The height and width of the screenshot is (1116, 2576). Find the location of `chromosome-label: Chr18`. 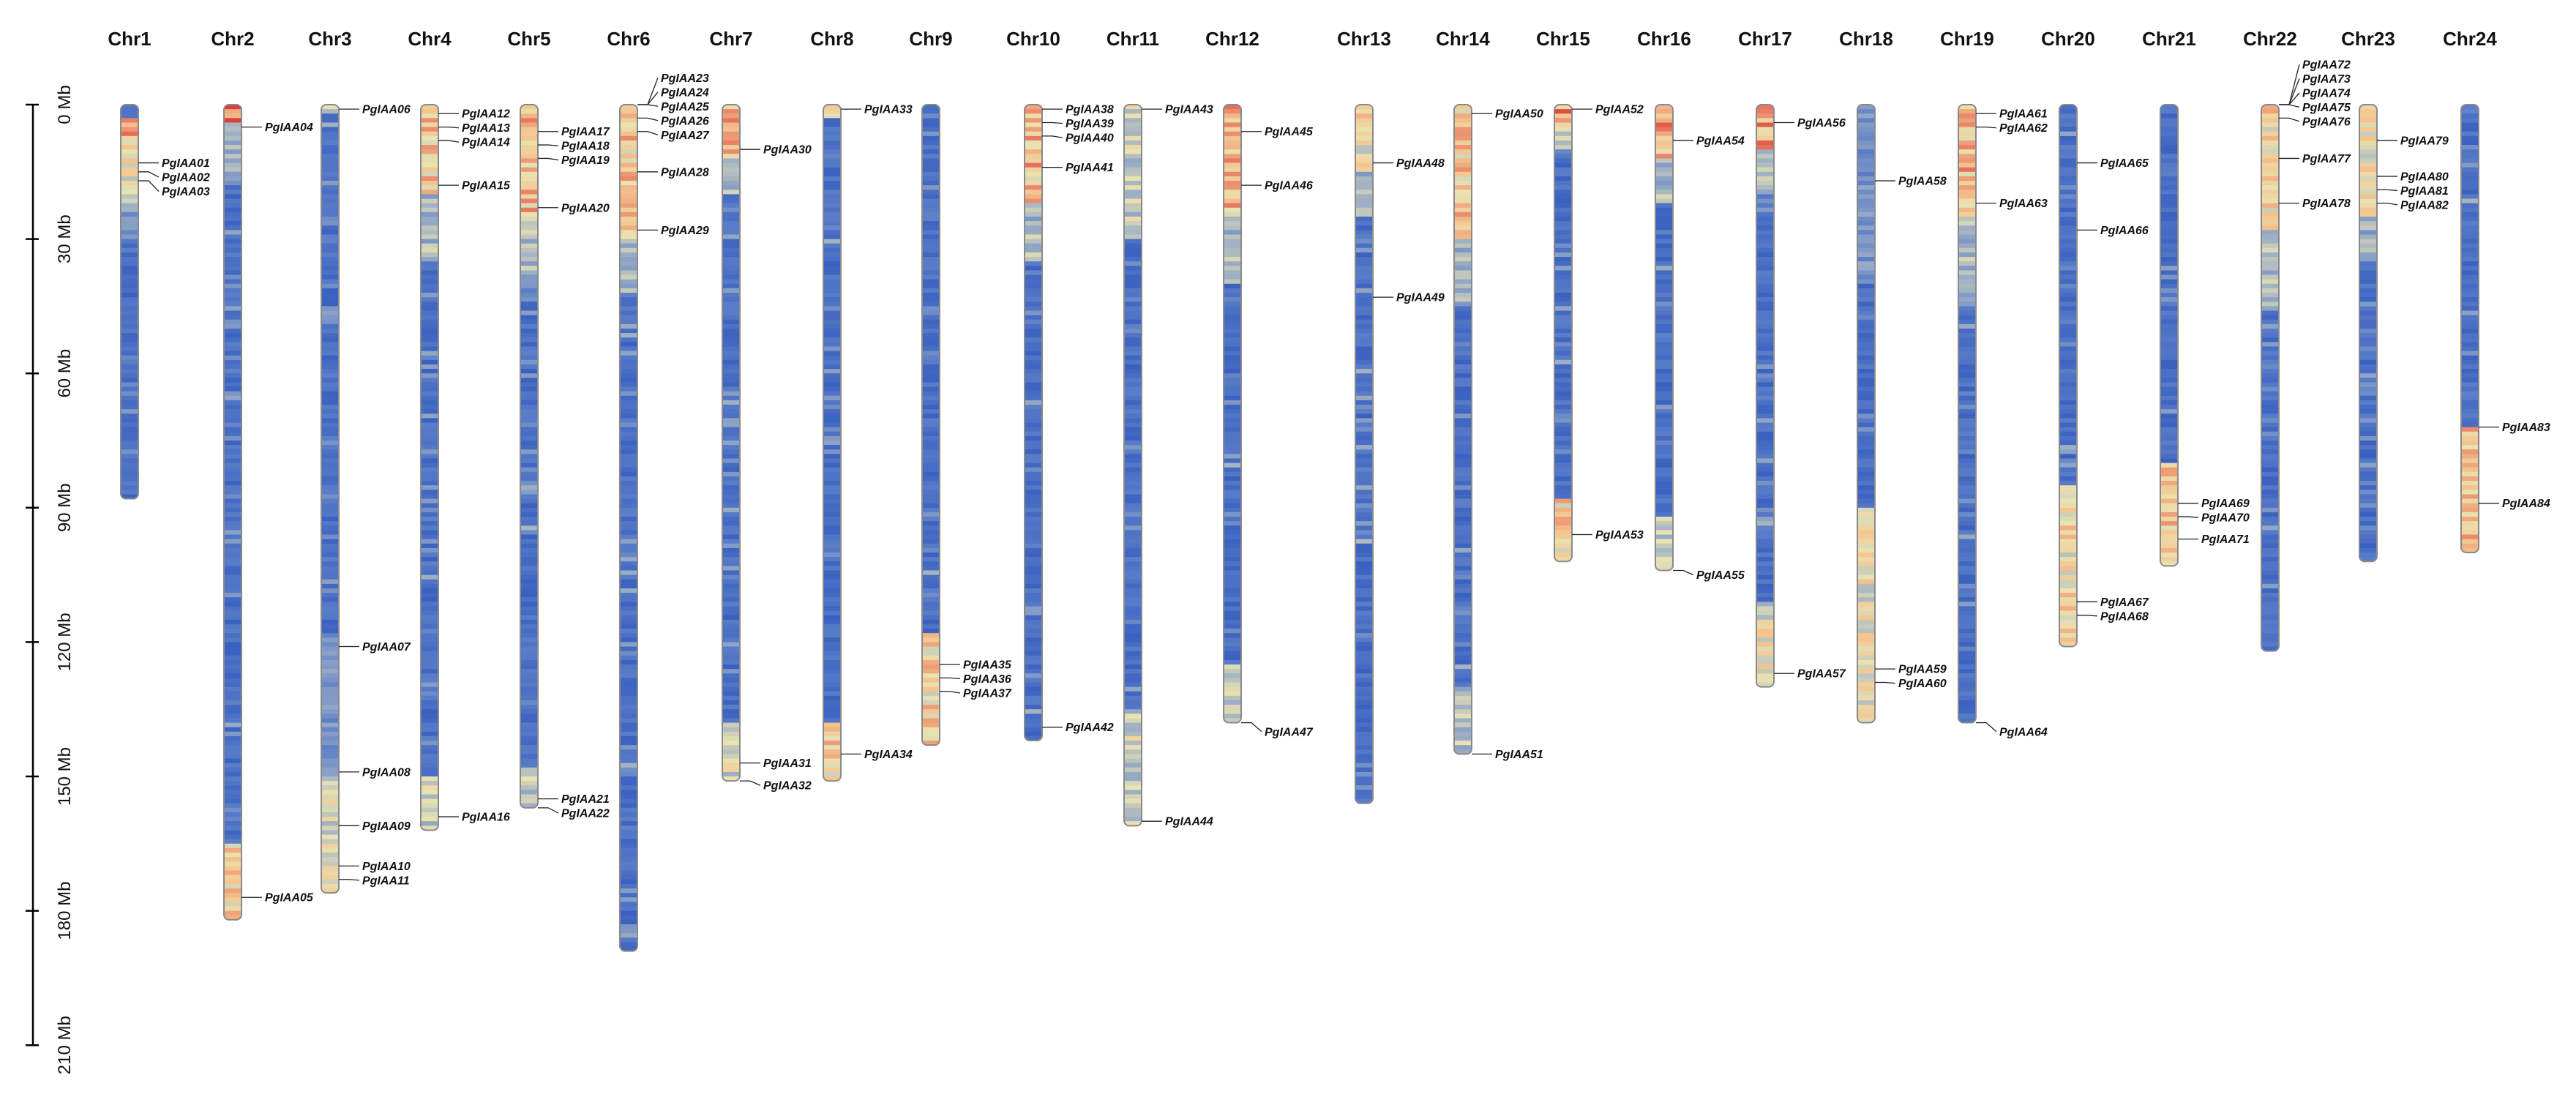

chromosome-label: Chr18 is located at coordinates (1866, 39).